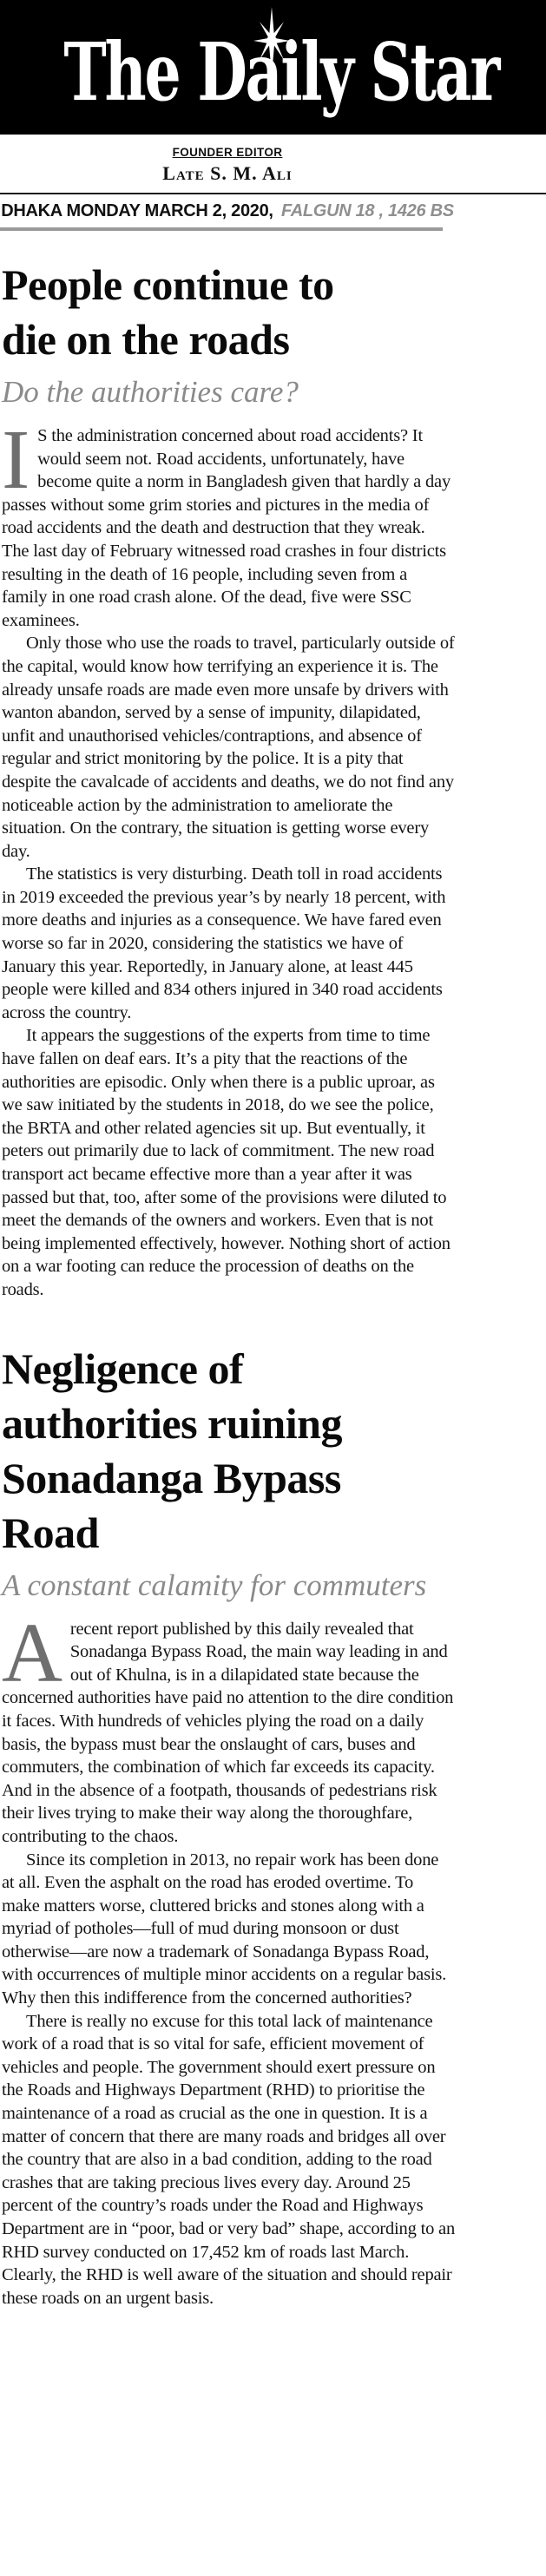 The width and height of the screenshot is (546, 2576). What do you see at coordinates (227, 152) in the screenshot?
I see `founder-editor-label: FOUNDER EDITOR` at bounding box center [227, 152].